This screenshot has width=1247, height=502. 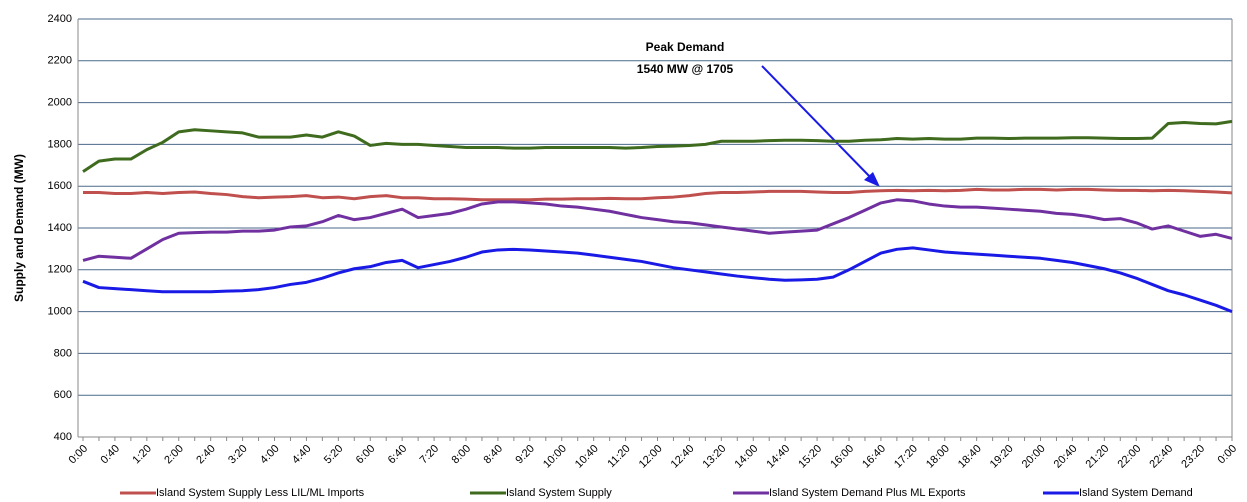 What do you see at coordinates (60, 228) in the screenshot?
I see `y-tick-label: 1400` at bounding box center [60, 228].